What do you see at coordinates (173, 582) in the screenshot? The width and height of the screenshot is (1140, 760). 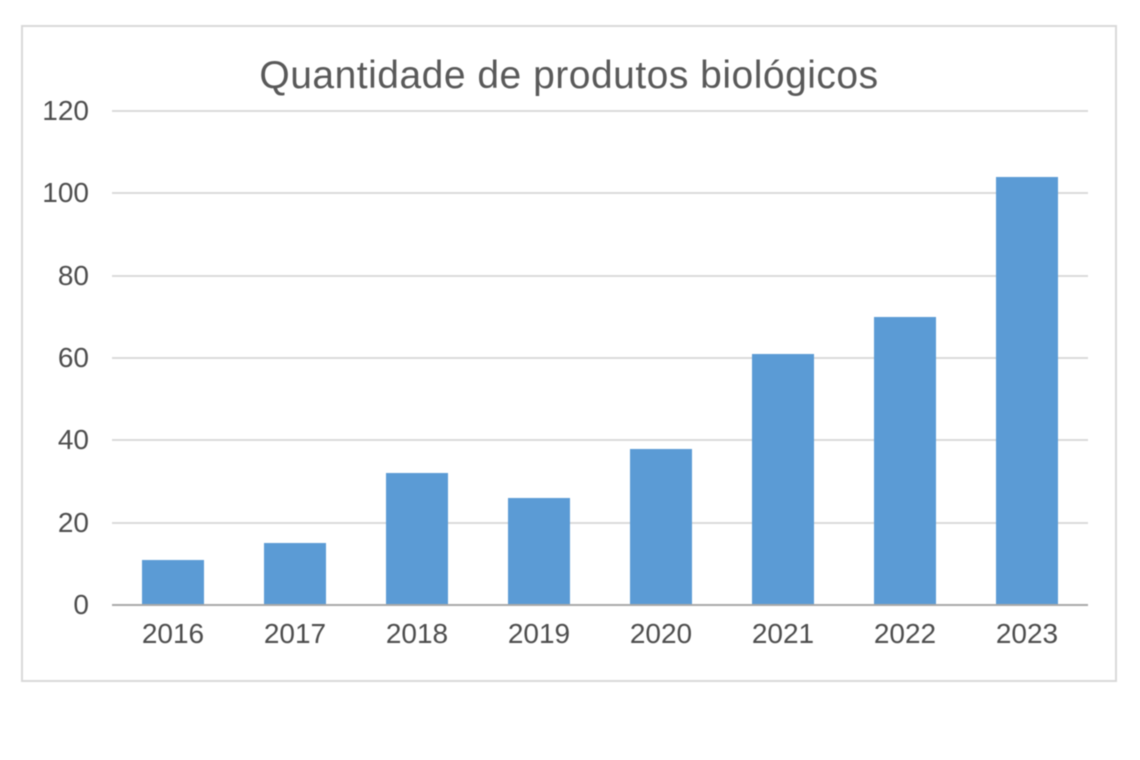 I see `bar-2016` at bounding box center [173, 582].